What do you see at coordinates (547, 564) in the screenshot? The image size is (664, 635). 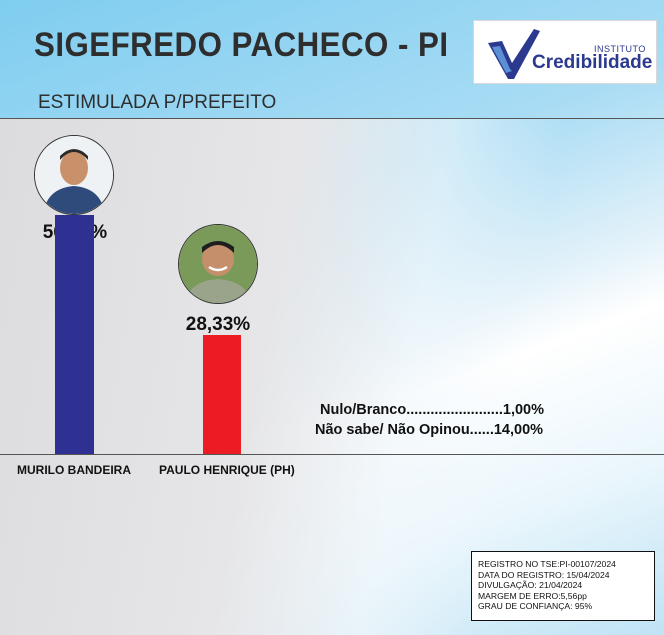 I see `info-line: REGISTRO NO TSE:PI-00107/2024` at bounding box center [547, 564].